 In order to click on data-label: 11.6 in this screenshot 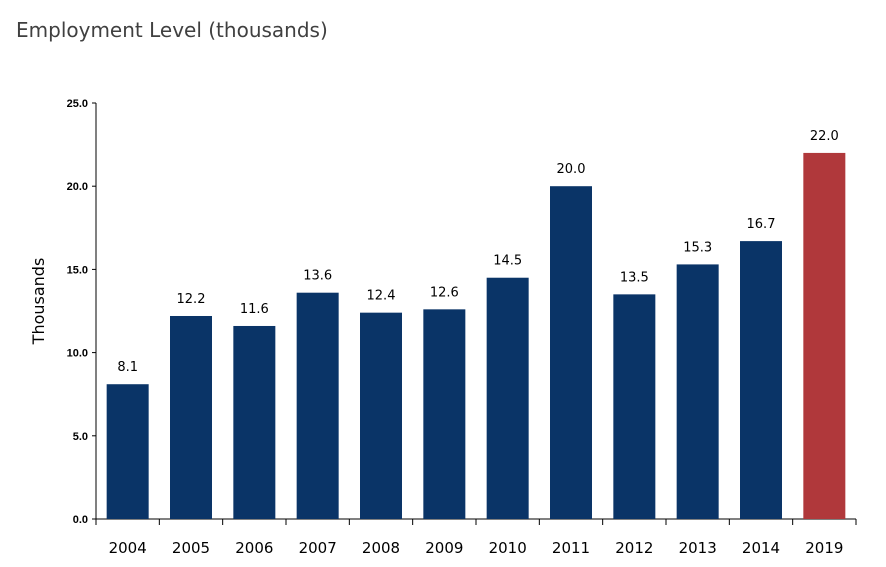, I will do `click(254, 309)`.